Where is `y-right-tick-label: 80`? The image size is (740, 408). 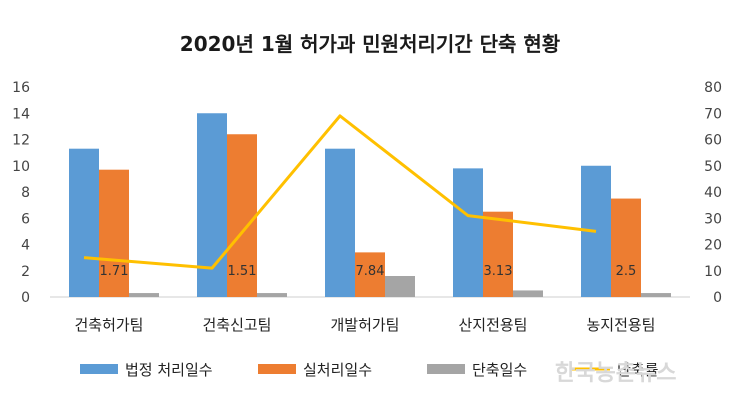
y-right-tick-label: 80 is located at coordinates (713, 88).